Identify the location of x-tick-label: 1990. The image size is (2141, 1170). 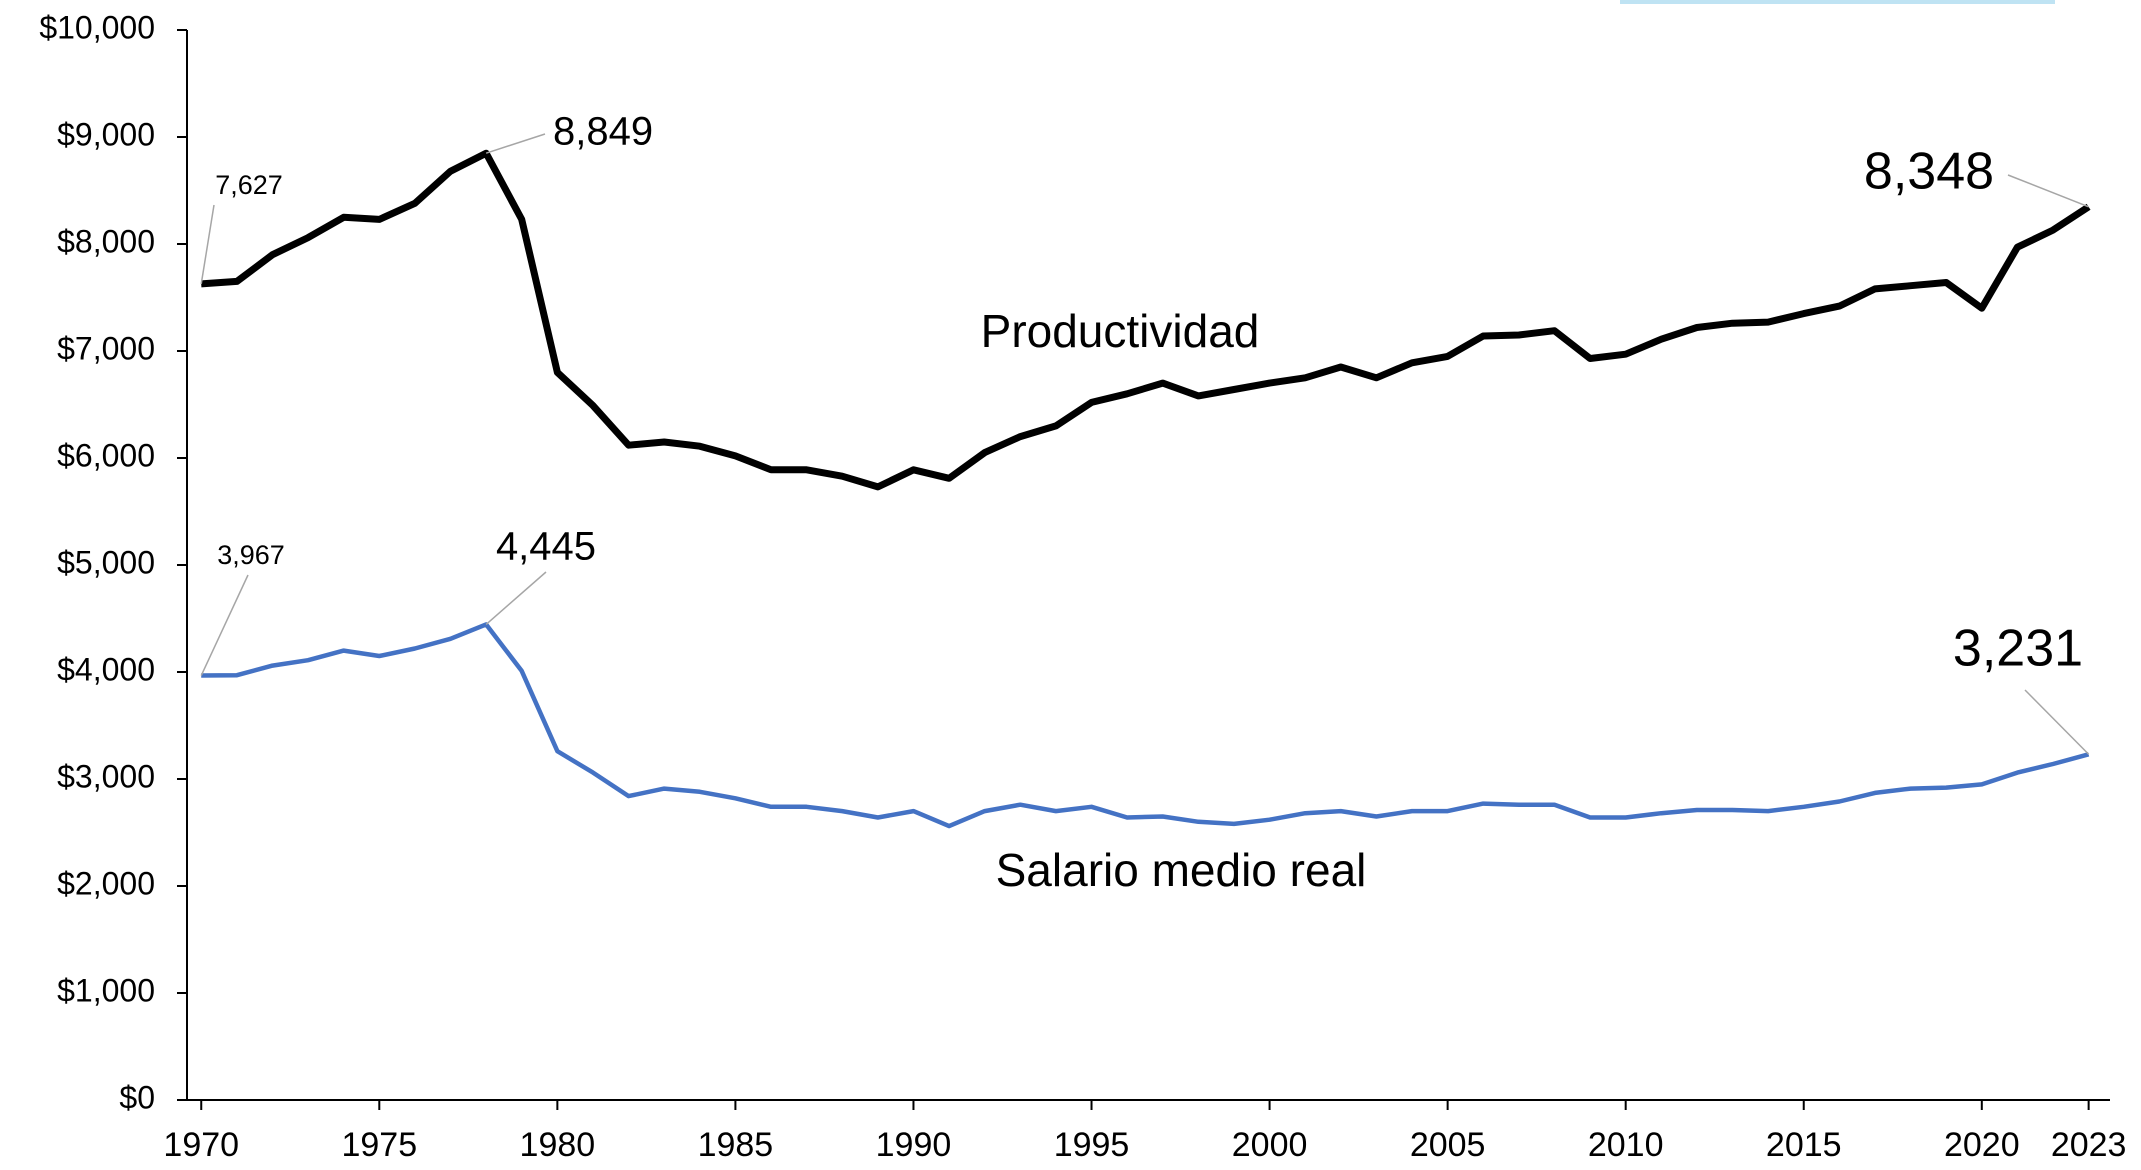
(914, 1145).